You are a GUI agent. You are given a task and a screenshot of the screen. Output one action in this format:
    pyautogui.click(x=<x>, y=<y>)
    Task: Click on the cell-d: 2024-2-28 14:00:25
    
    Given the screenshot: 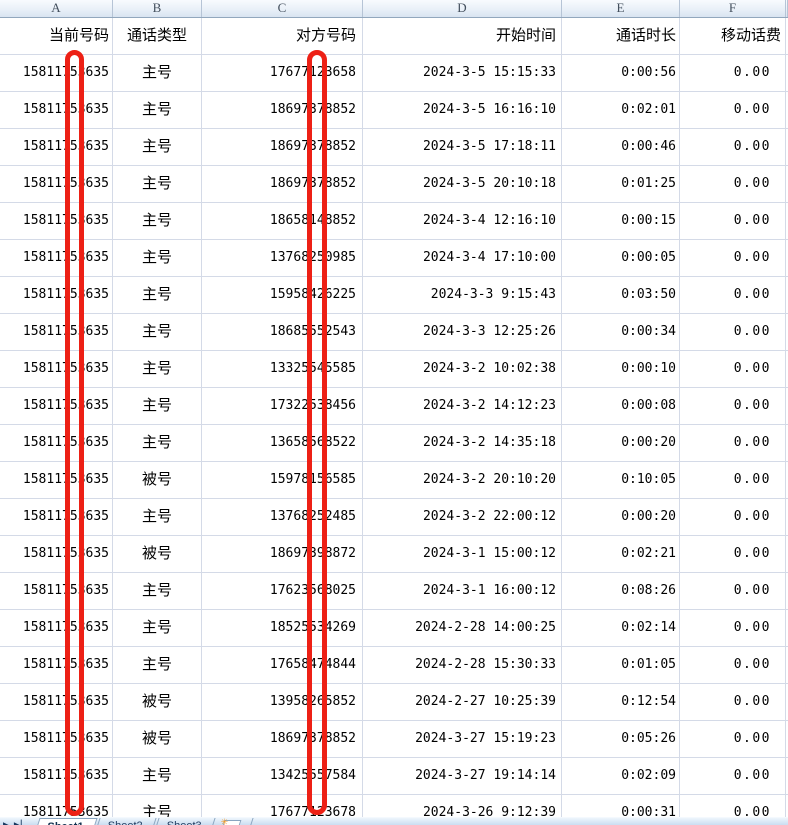 What is the action you would take?
    pyautogui.click(x=462, y=628)
    